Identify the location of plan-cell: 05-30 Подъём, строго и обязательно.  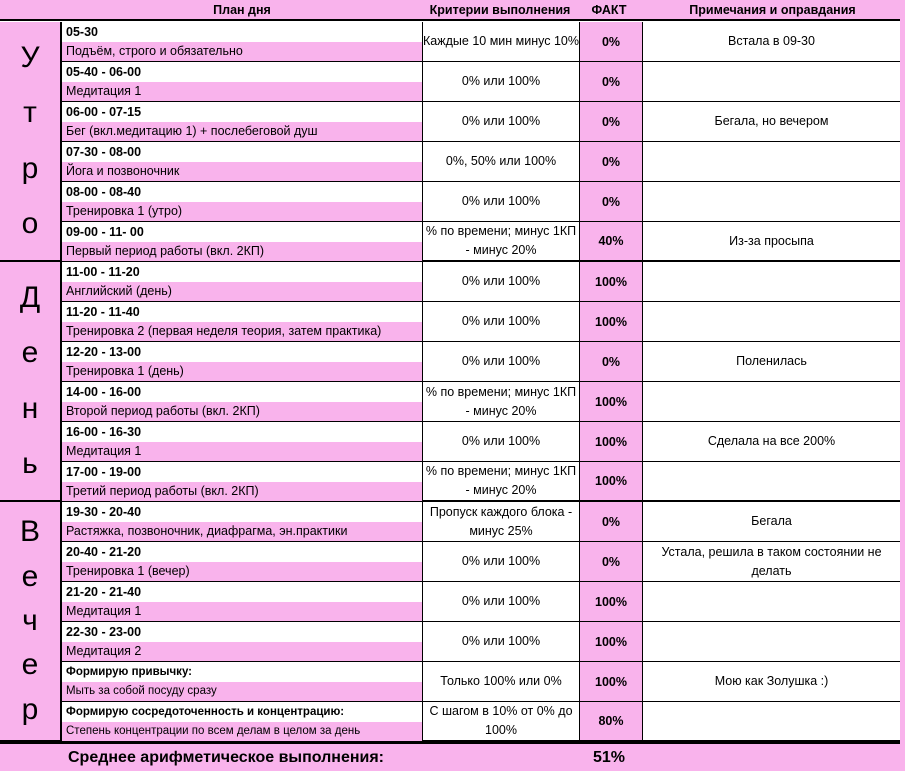
(242, 41).